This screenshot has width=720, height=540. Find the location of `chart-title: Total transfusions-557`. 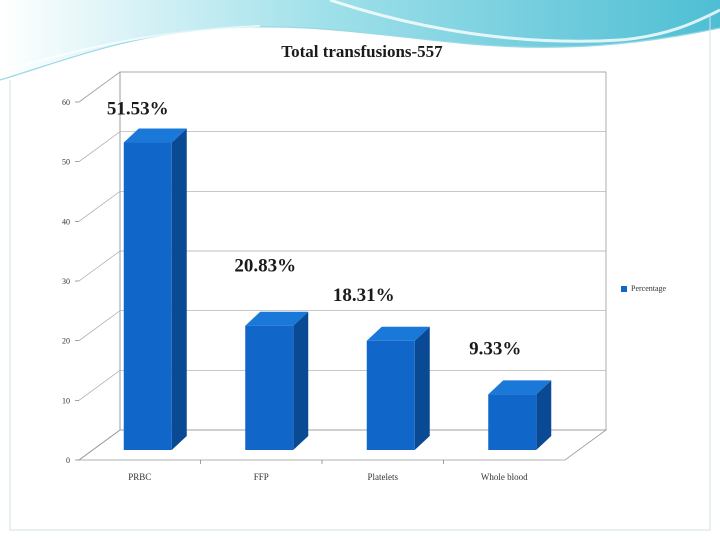

chart-title: Total transfusions-557 is located at coordinates (362, 51).